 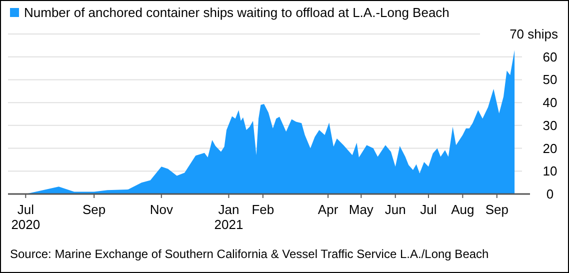 I want to click on legend-label: Number of anchored container ships waiting to offload at L.A.-Long Beach, so click(x=237, y=12).